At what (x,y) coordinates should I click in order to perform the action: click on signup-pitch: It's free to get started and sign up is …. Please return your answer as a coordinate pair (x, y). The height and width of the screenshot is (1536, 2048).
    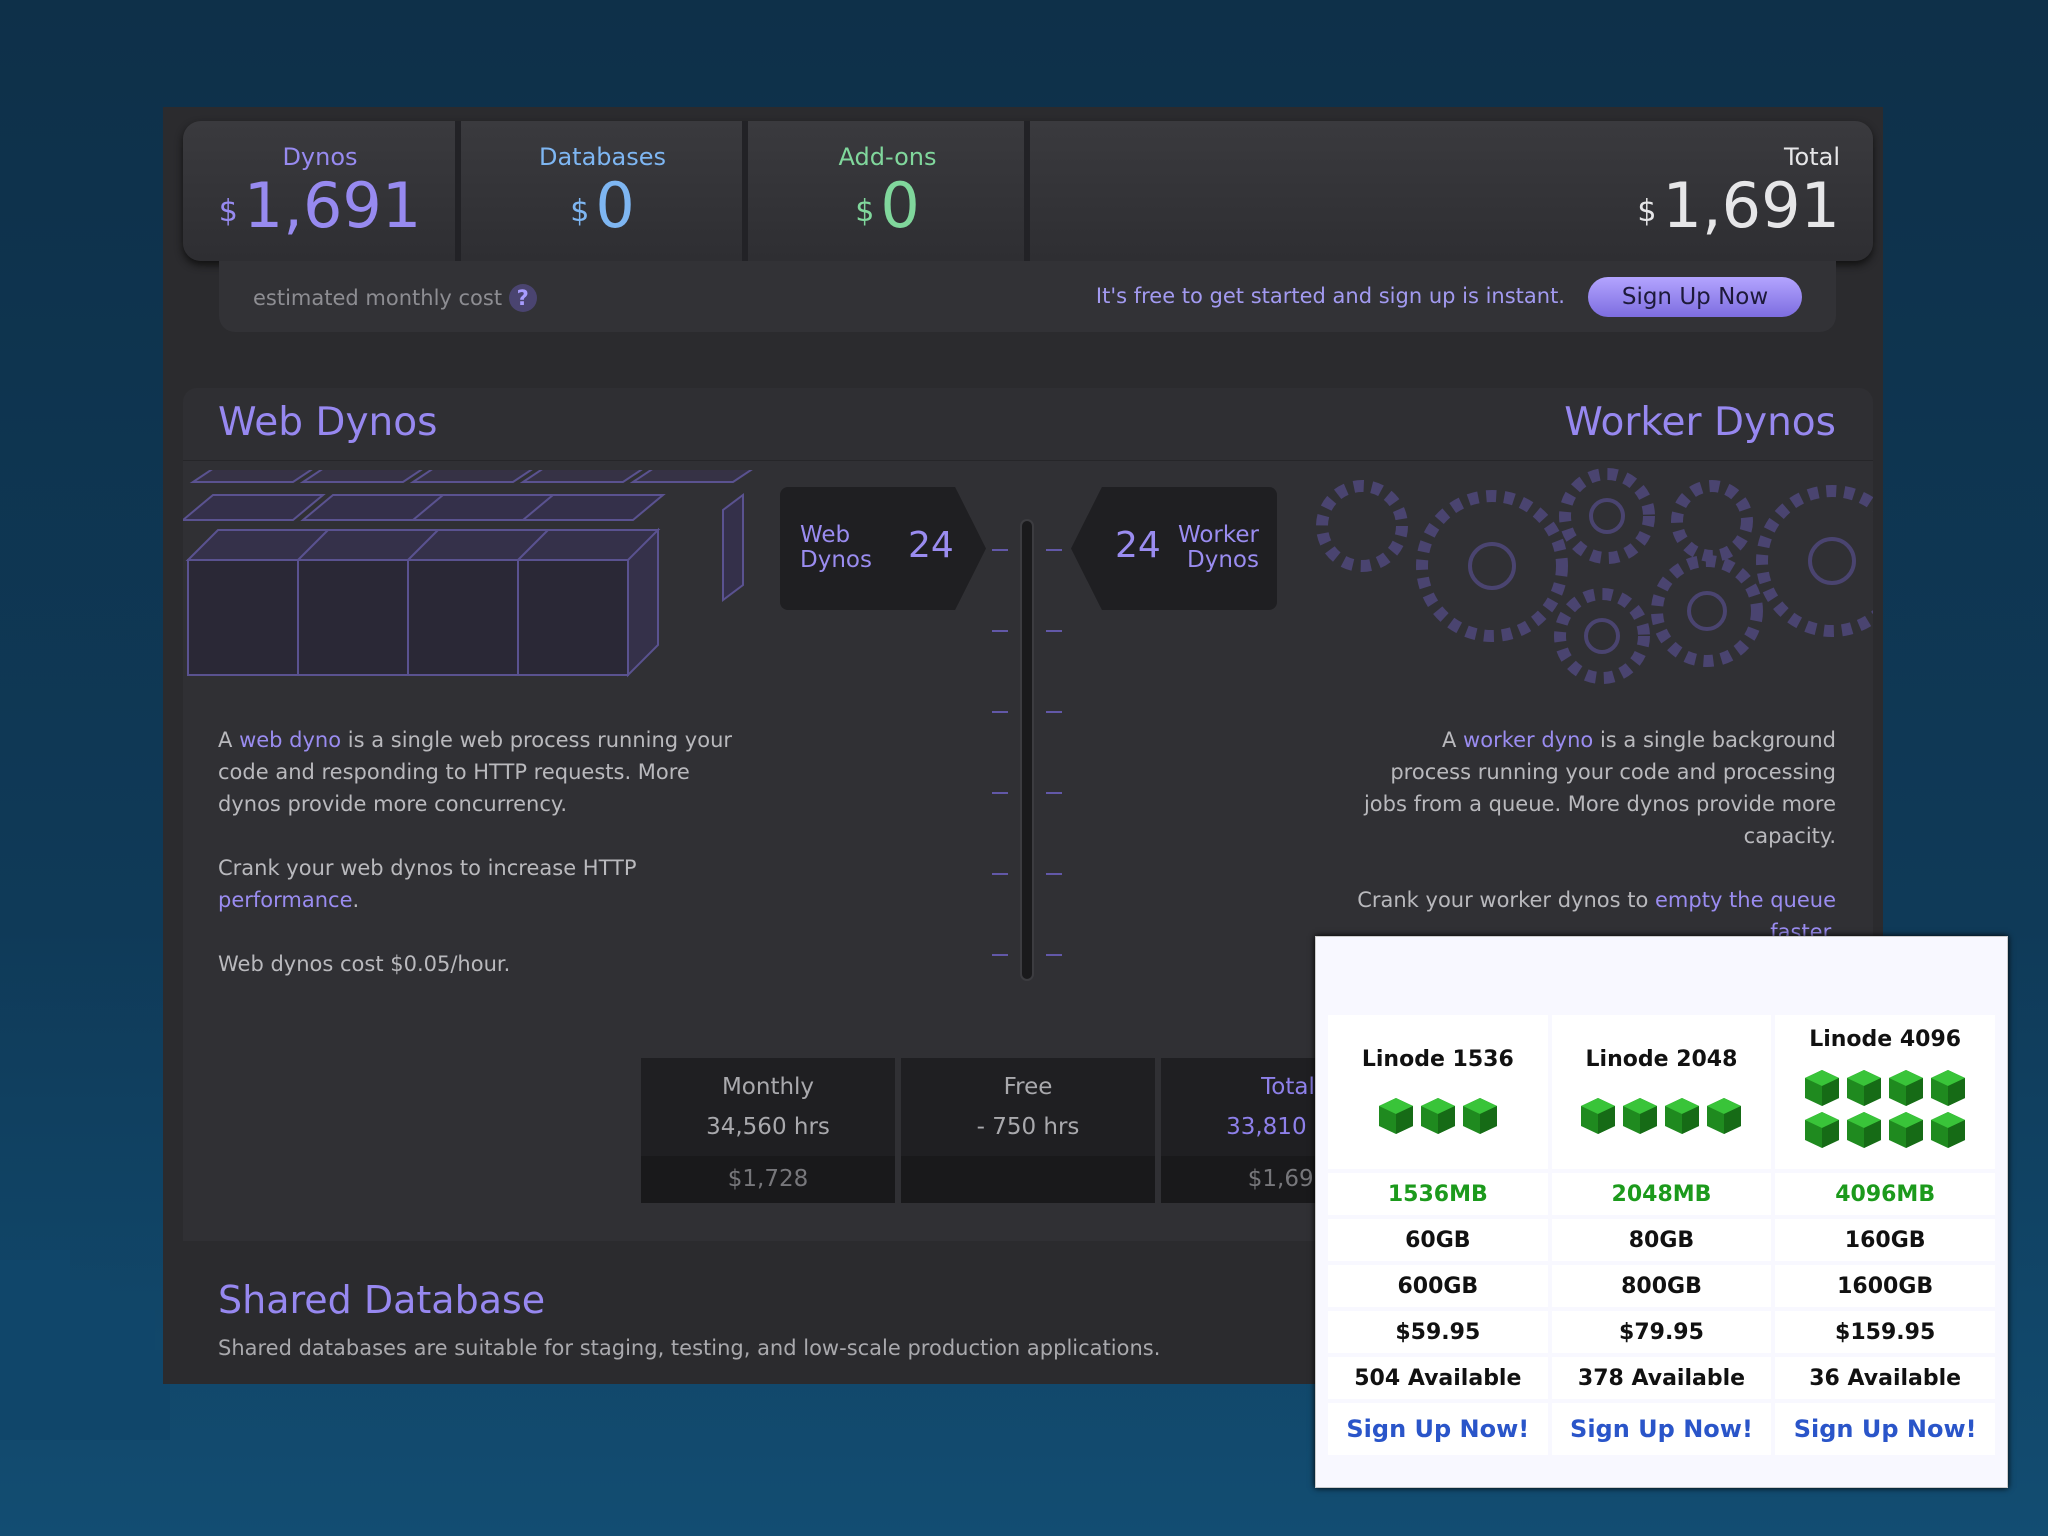
    Looking at the image, I should click on (1330, 296).